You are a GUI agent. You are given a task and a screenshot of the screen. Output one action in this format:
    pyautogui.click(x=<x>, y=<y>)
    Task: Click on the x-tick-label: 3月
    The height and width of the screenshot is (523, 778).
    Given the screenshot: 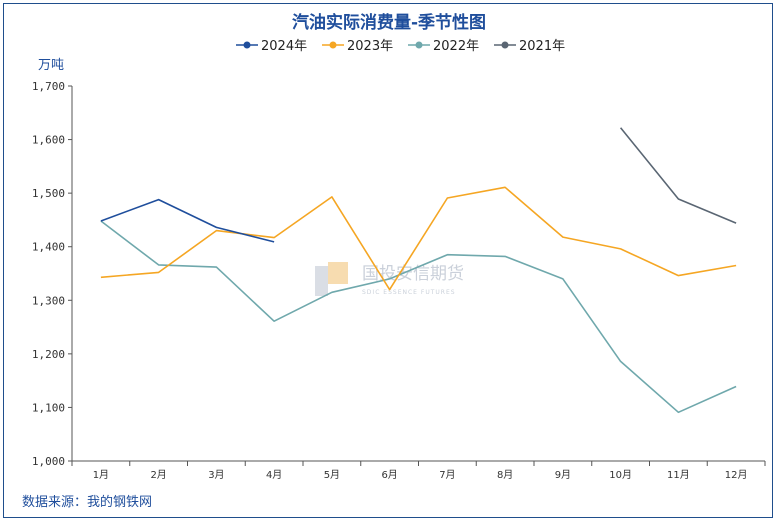 What is the action you would take?
    pyautogui.click(x=216, y=475)
    